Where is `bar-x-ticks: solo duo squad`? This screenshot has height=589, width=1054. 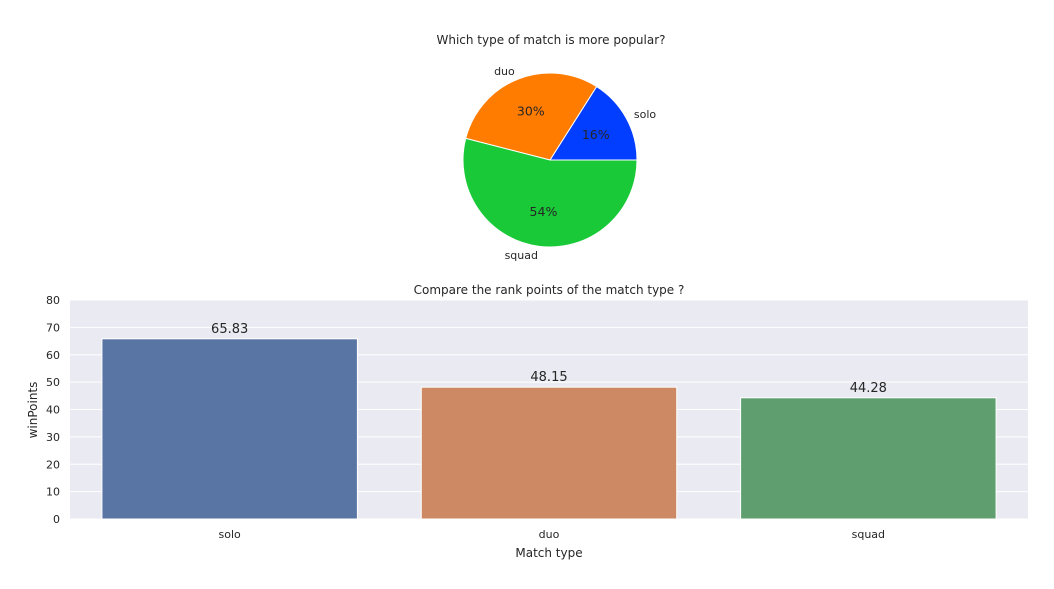
bar-x-ticks: solo duo squad is located at coordinates (552, 534).